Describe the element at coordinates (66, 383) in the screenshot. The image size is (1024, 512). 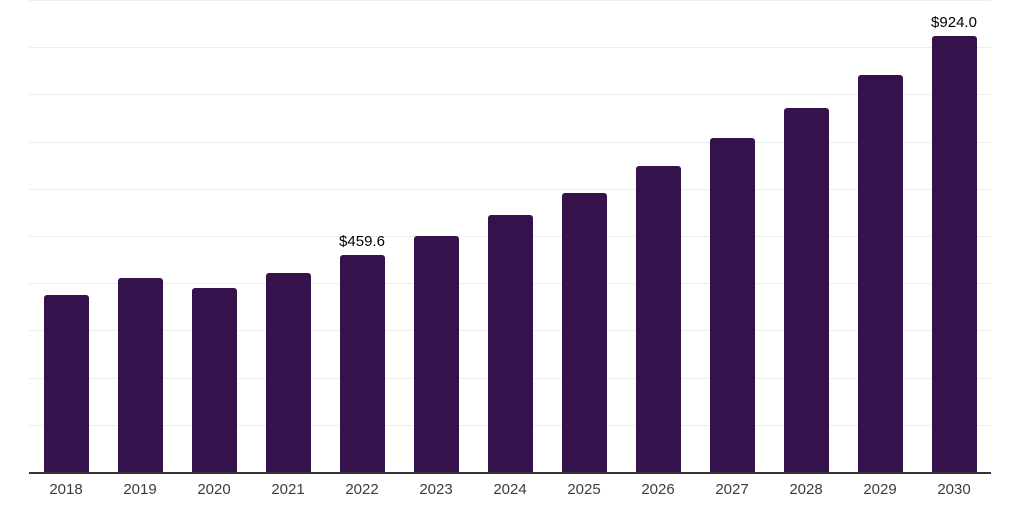
I see `bar-2018` at that location.